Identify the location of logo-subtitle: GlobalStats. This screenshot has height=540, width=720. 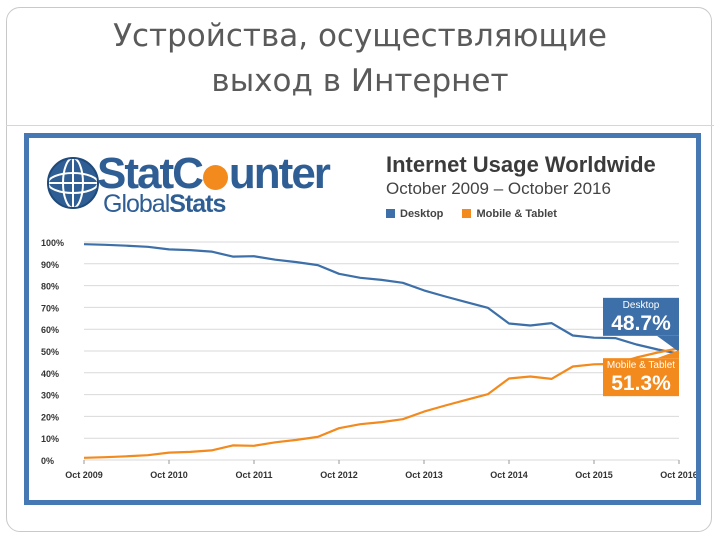
(164, 204).